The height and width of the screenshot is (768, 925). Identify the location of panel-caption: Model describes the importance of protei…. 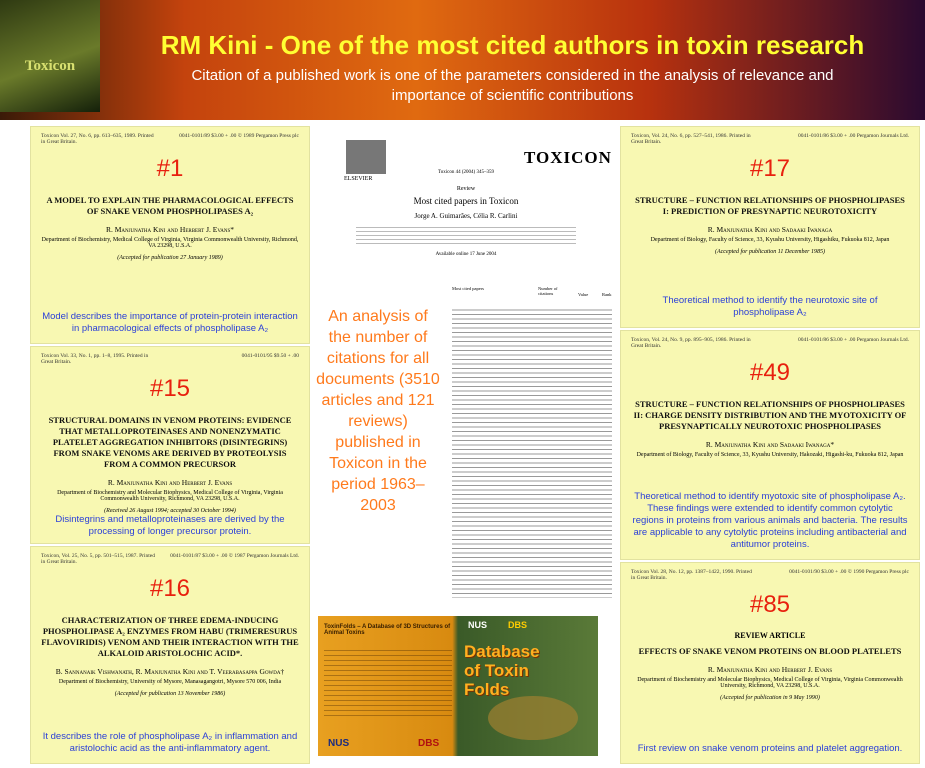
(170, 322).